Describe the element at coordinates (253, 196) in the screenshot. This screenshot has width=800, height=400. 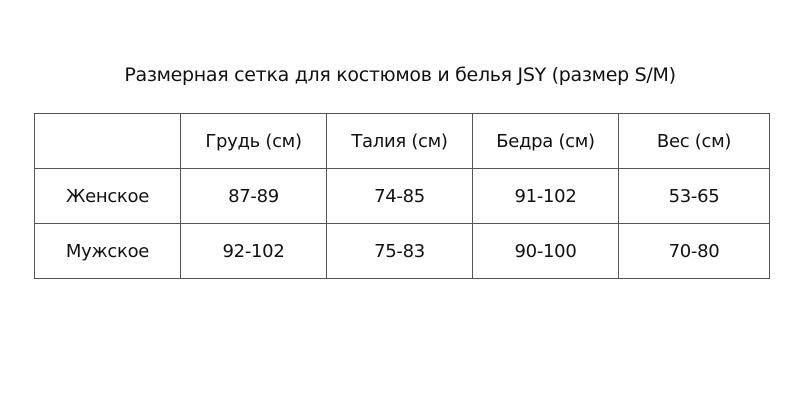
I see `table-cell: 87-89` at that location.